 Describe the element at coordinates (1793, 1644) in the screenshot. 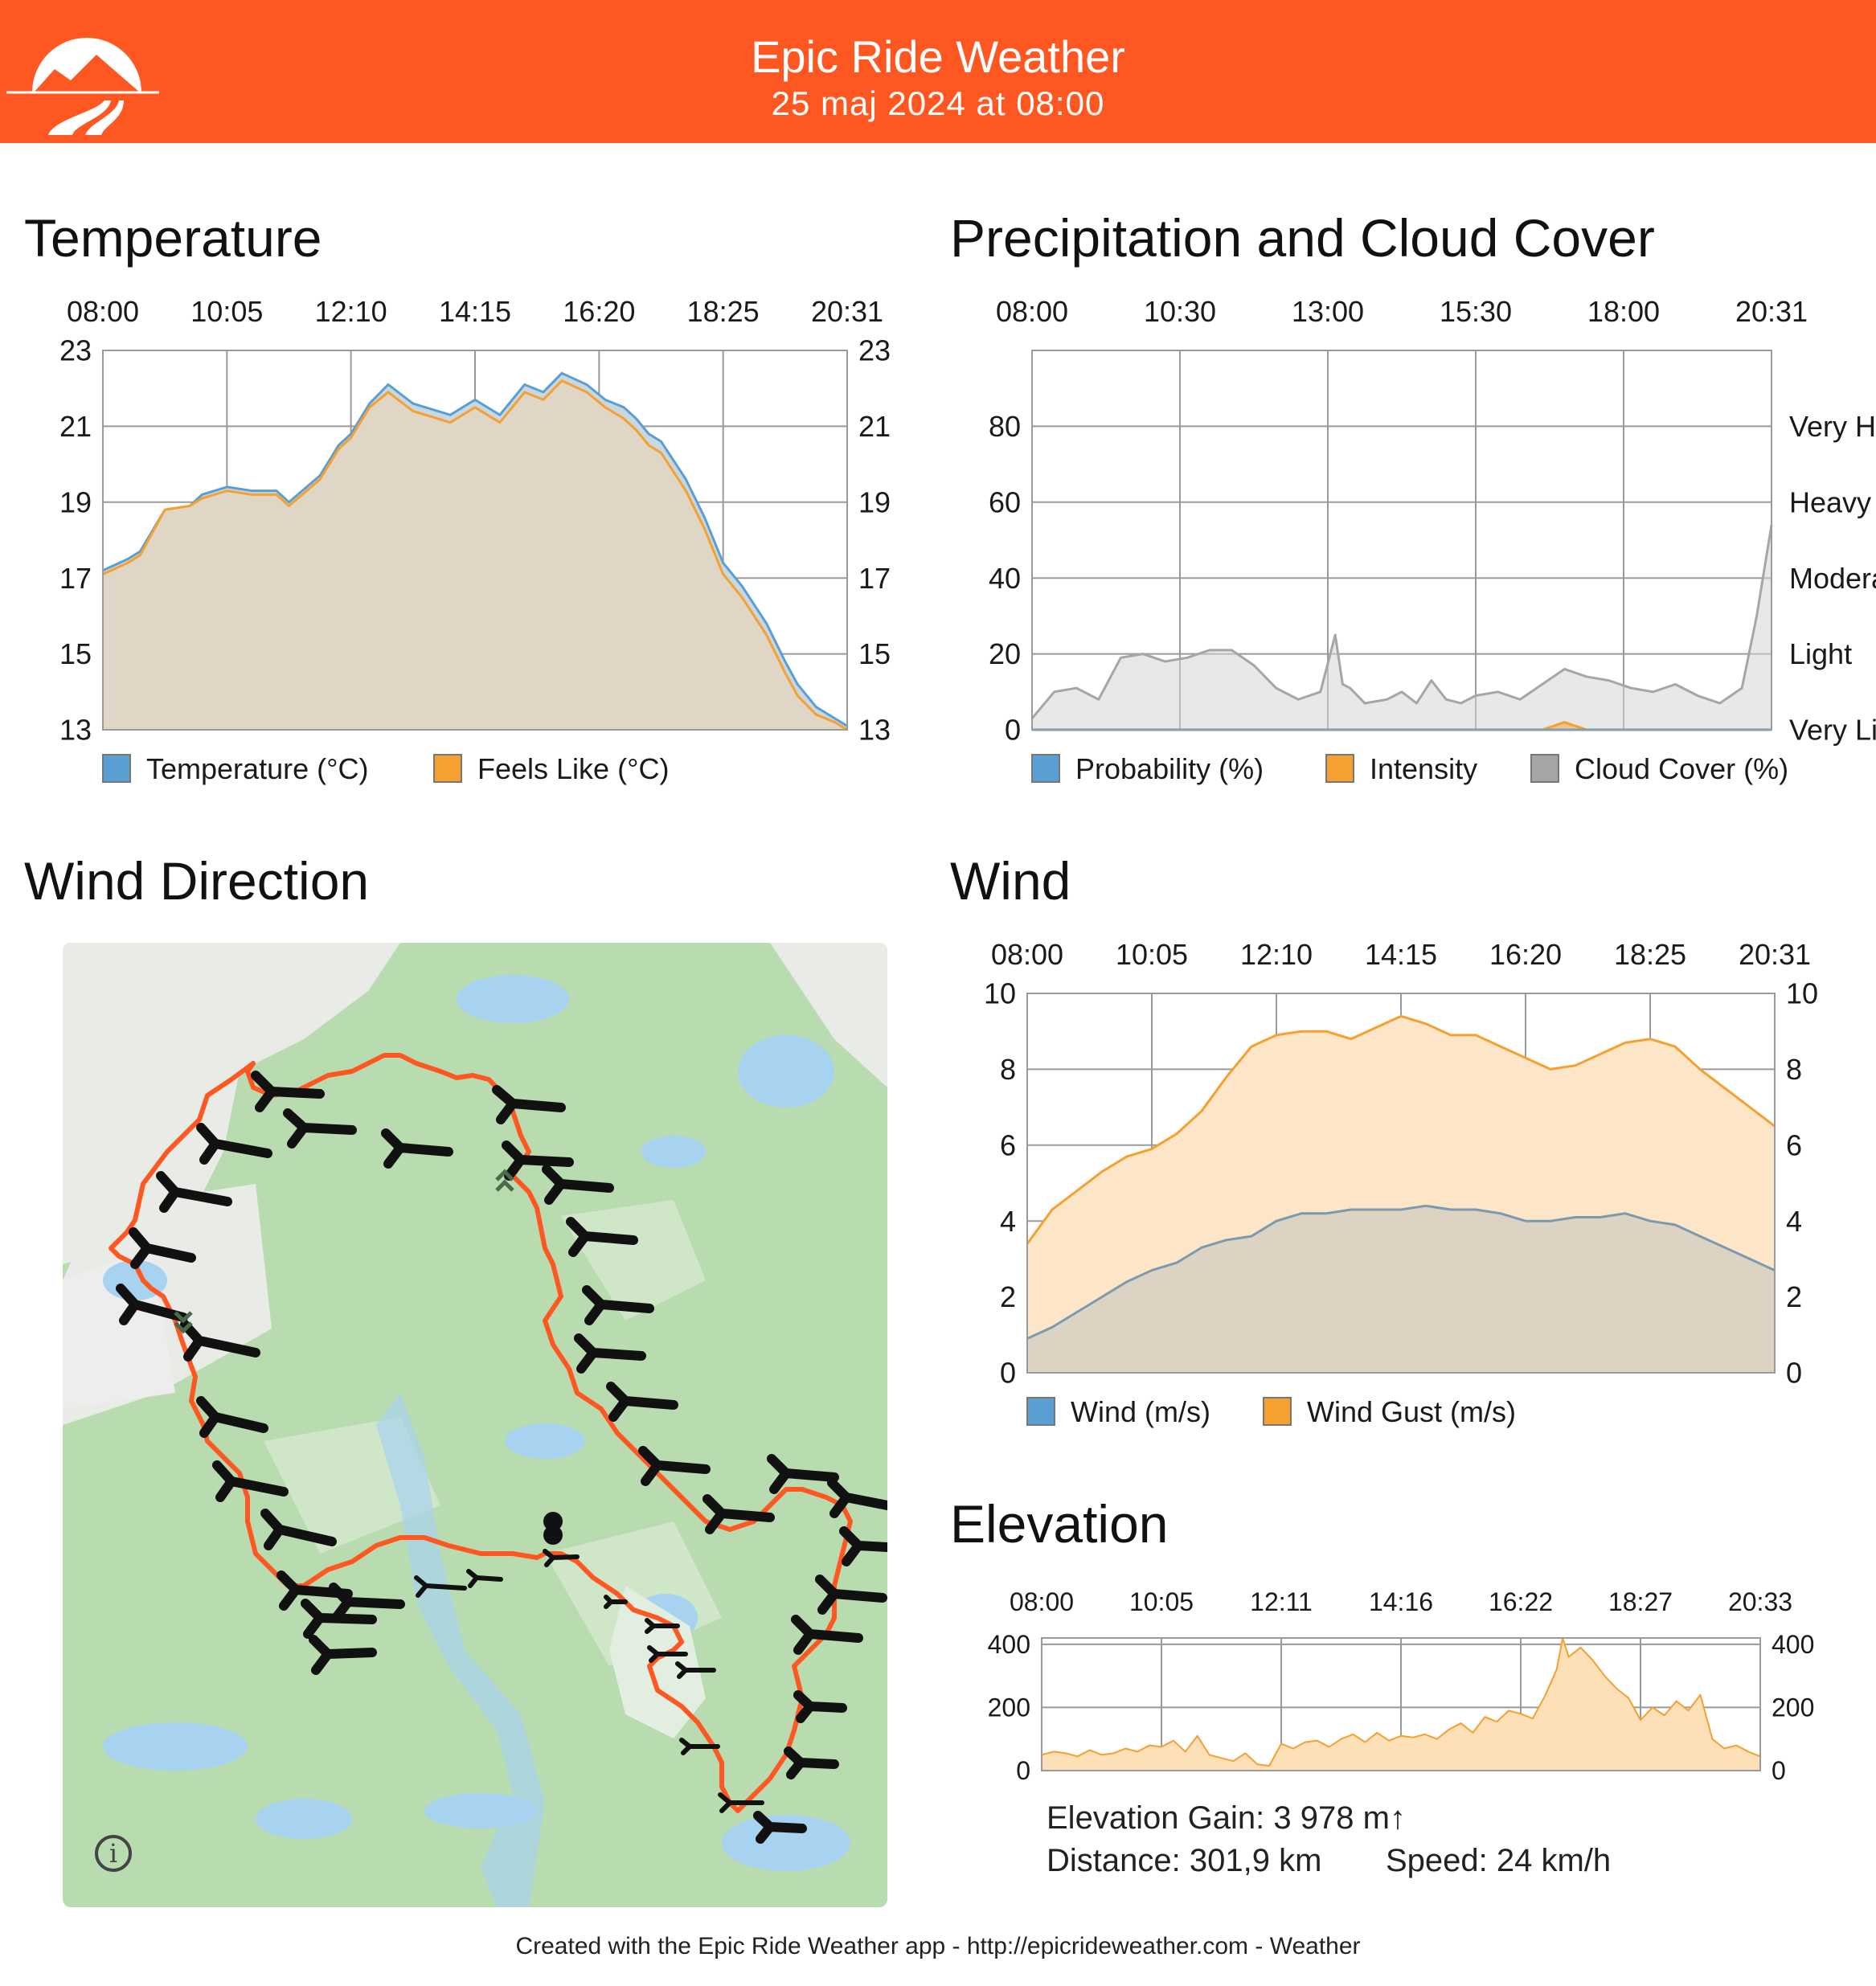

I see `y-tick-label-right: 400` at that location.